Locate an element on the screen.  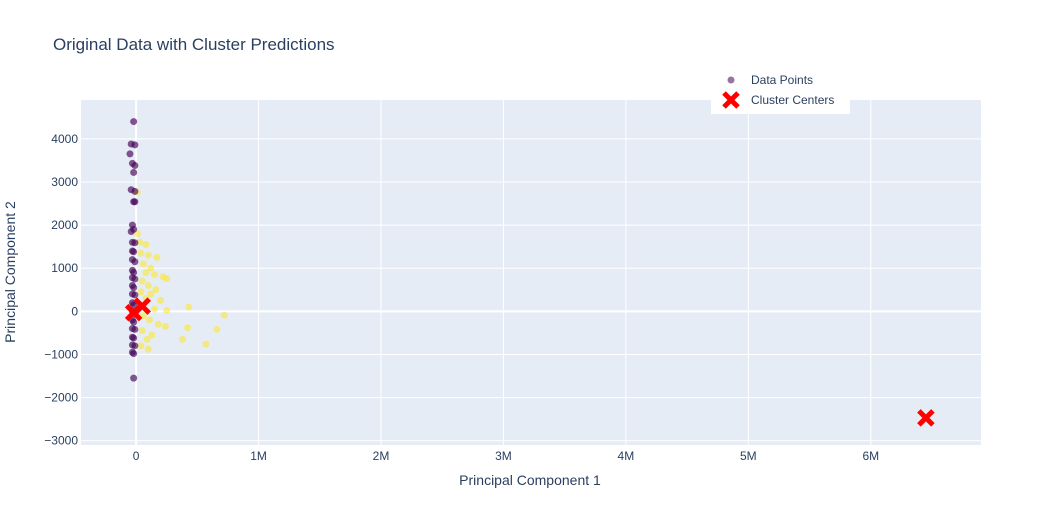
x-tick-labels: 0 1M 2M 3M 4M 5M 6M is located at coordinates (506, 456).